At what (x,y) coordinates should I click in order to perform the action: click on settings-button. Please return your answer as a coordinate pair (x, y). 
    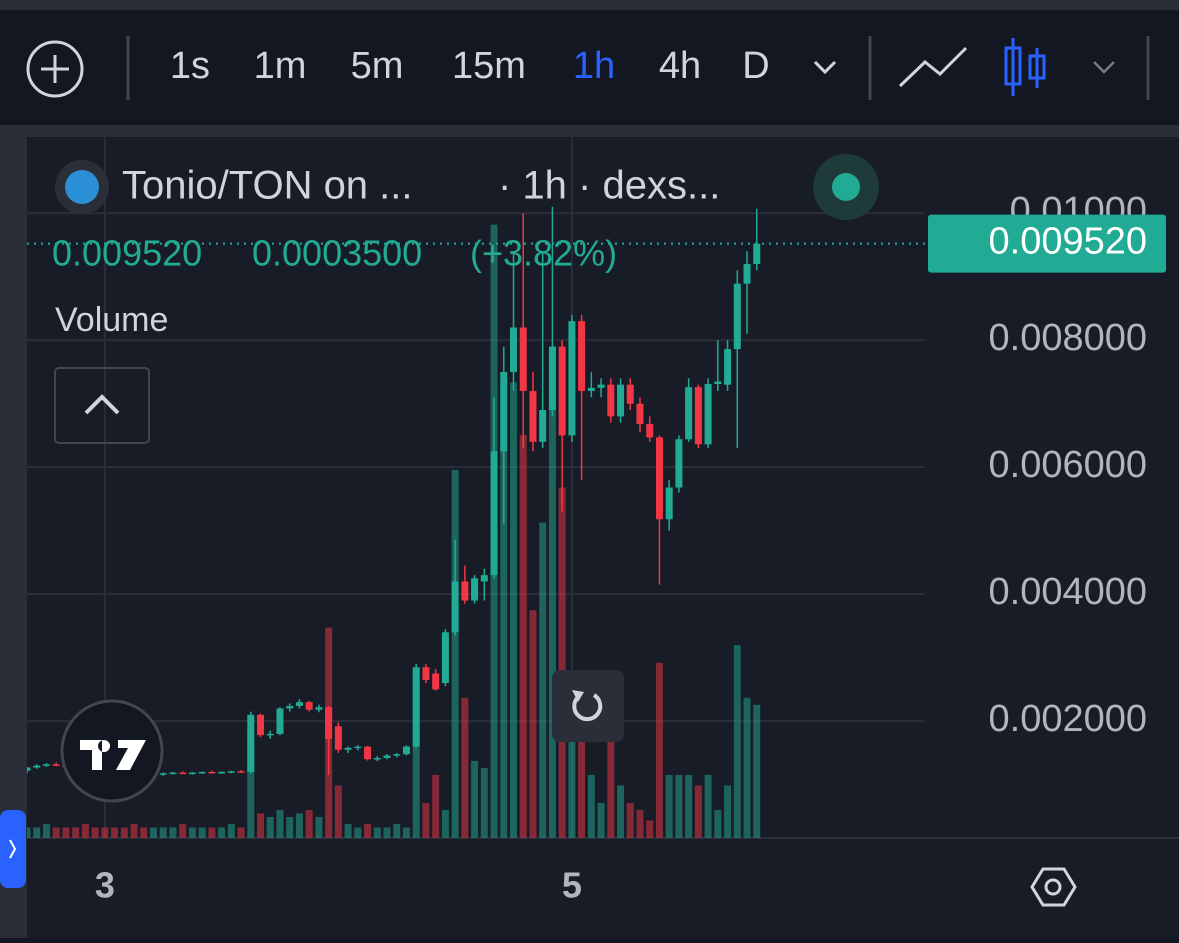
    Looking at the image, I should click on (1053, 887).